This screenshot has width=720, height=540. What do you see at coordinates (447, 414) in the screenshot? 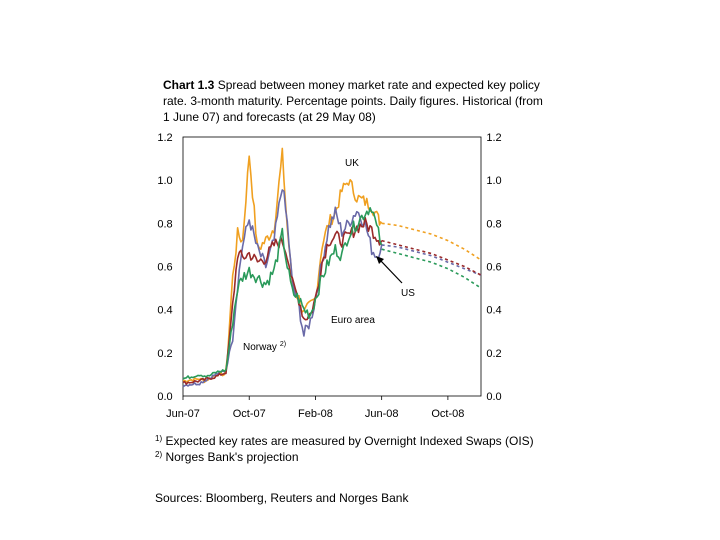
I see `x-tick-label: Oct-08` at bounding box center [447, 414].